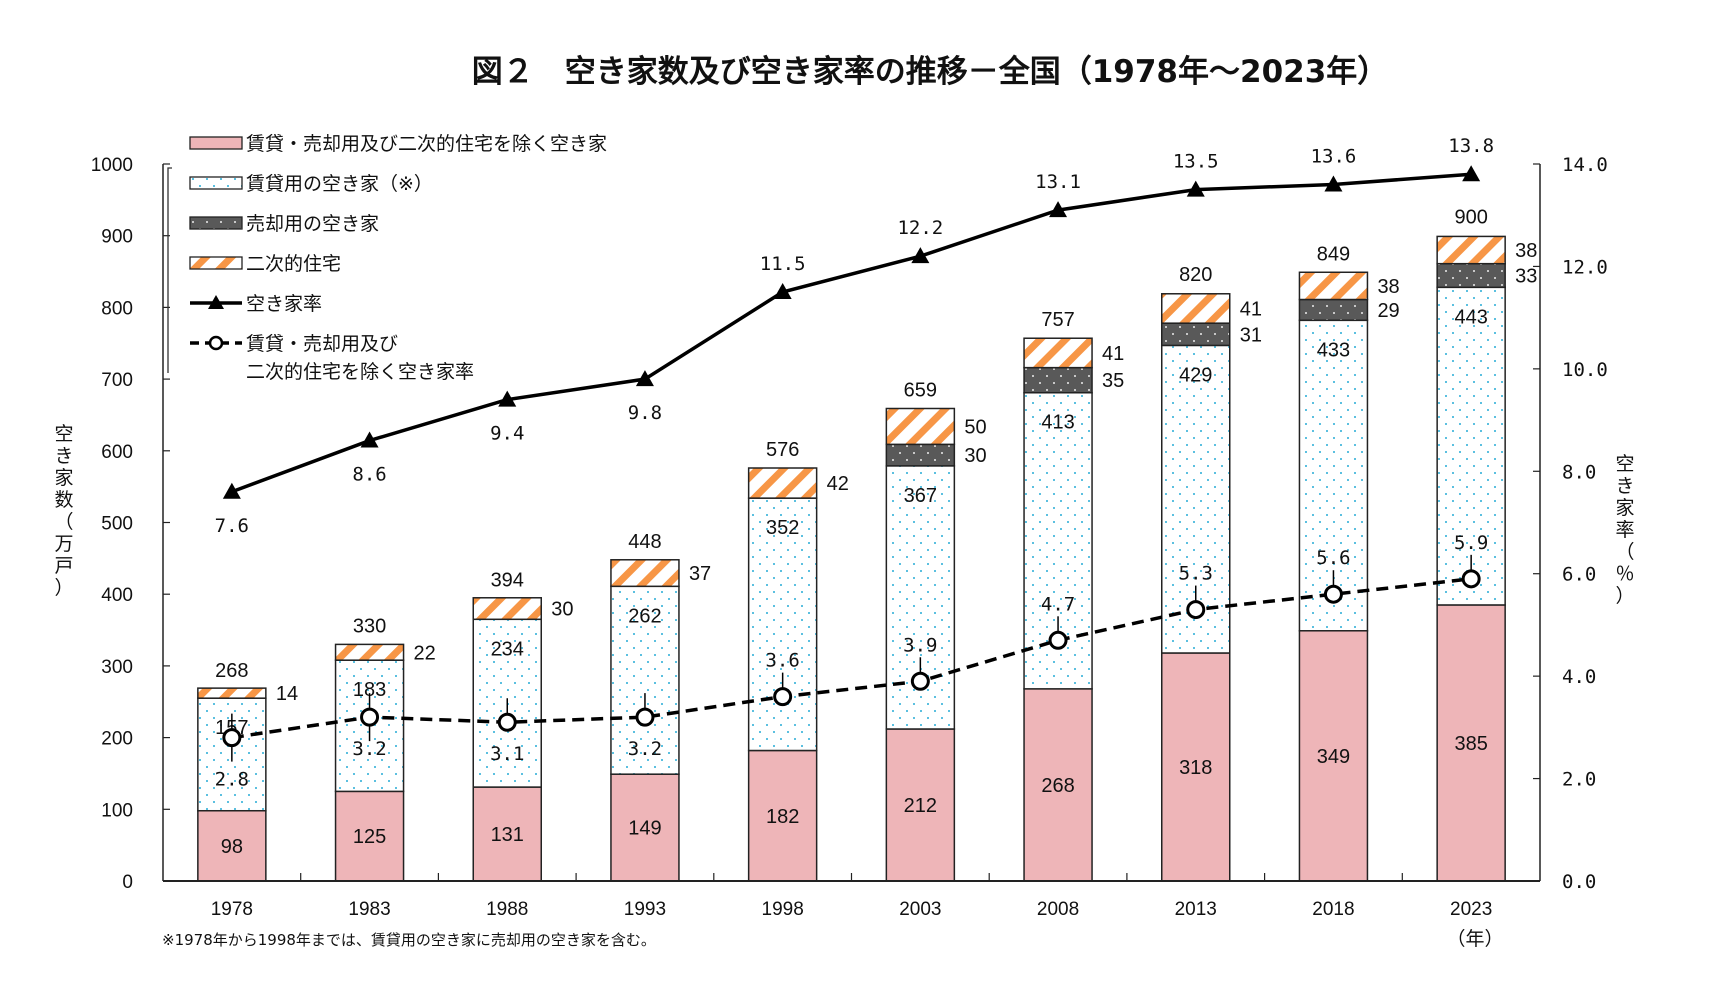 This screenshot has width=1720, height=1000. Describe the element at coordinates (1195, 275) in the screenshot. I see `bar-total-label: 820` at that location.